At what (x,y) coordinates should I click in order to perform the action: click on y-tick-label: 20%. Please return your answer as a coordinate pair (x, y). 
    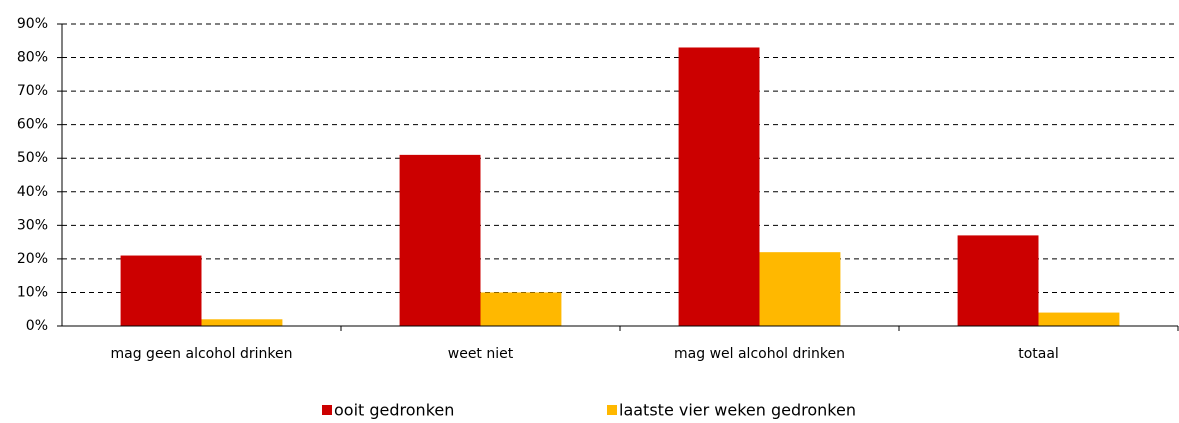
    Looking at the image, I should click on (32, 259).